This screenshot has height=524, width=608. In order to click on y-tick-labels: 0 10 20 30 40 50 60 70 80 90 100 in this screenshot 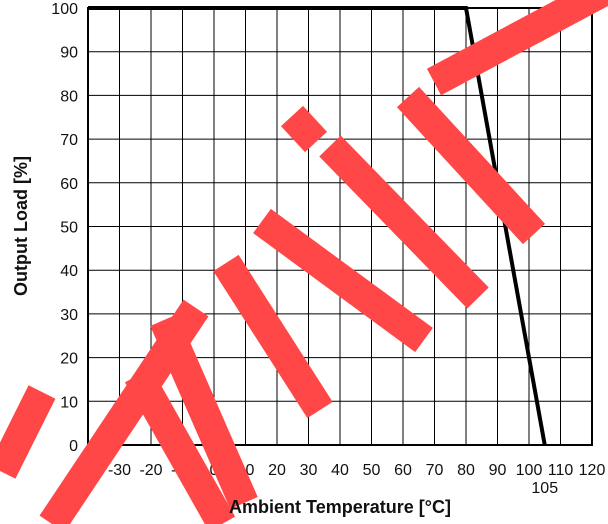, I will do `click(64, 228)`.